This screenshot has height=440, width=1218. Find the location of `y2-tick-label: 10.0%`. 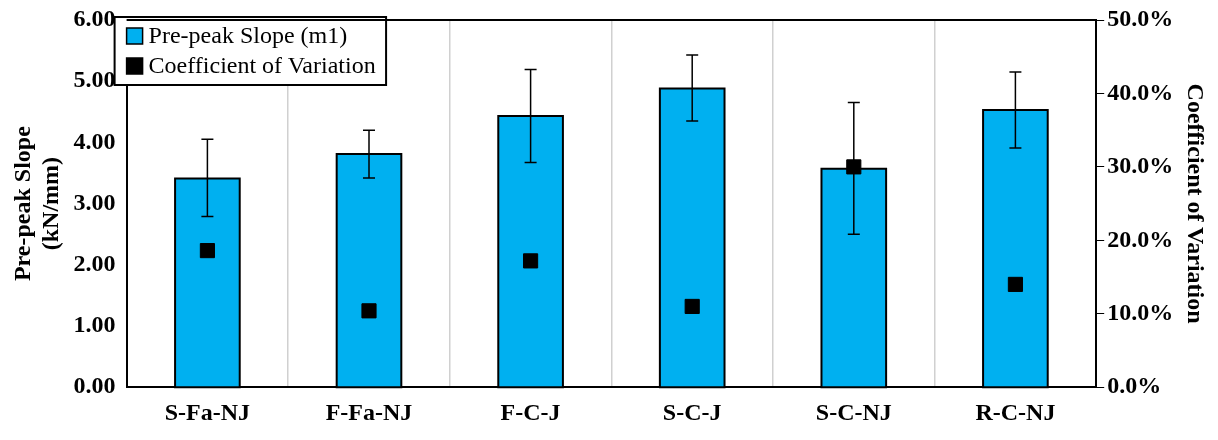

y2-tick-label: 10.0% is located at coordinates (1140, 311).